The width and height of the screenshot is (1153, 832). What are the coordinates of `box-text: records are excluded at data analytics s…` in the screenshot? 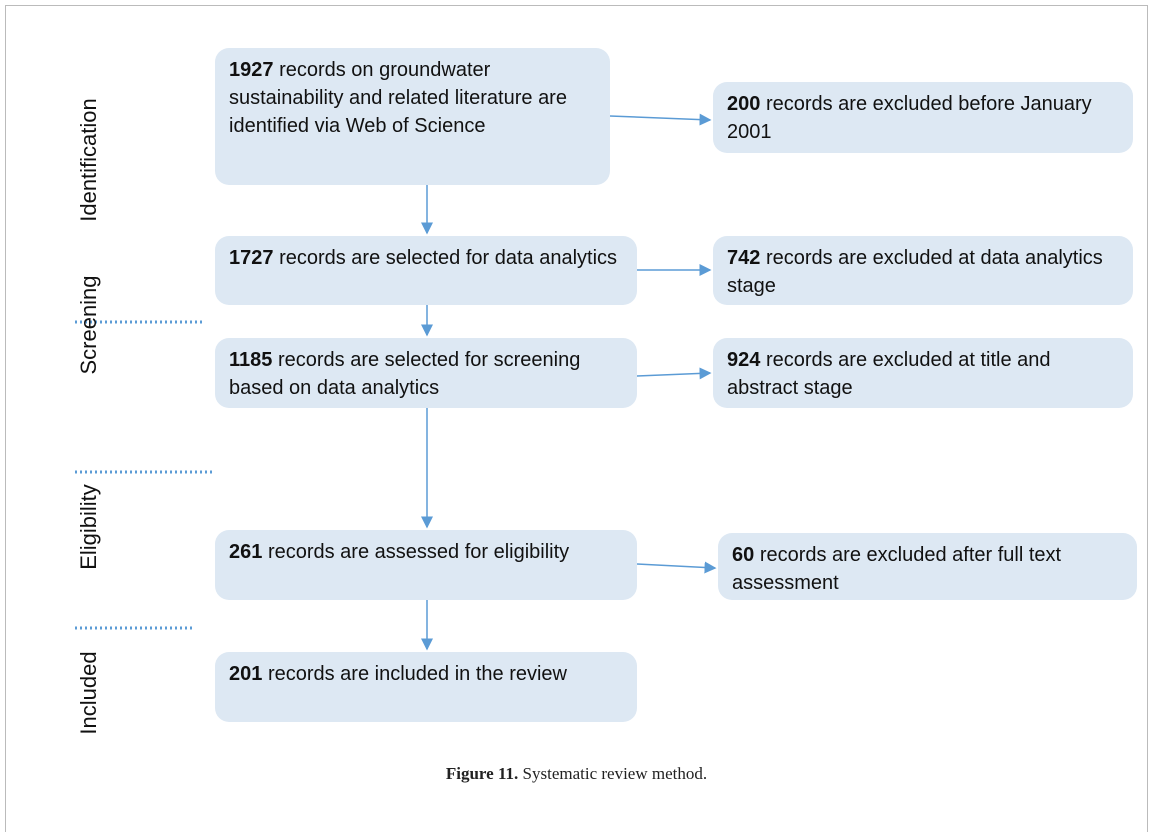 It's located at (915, 272).